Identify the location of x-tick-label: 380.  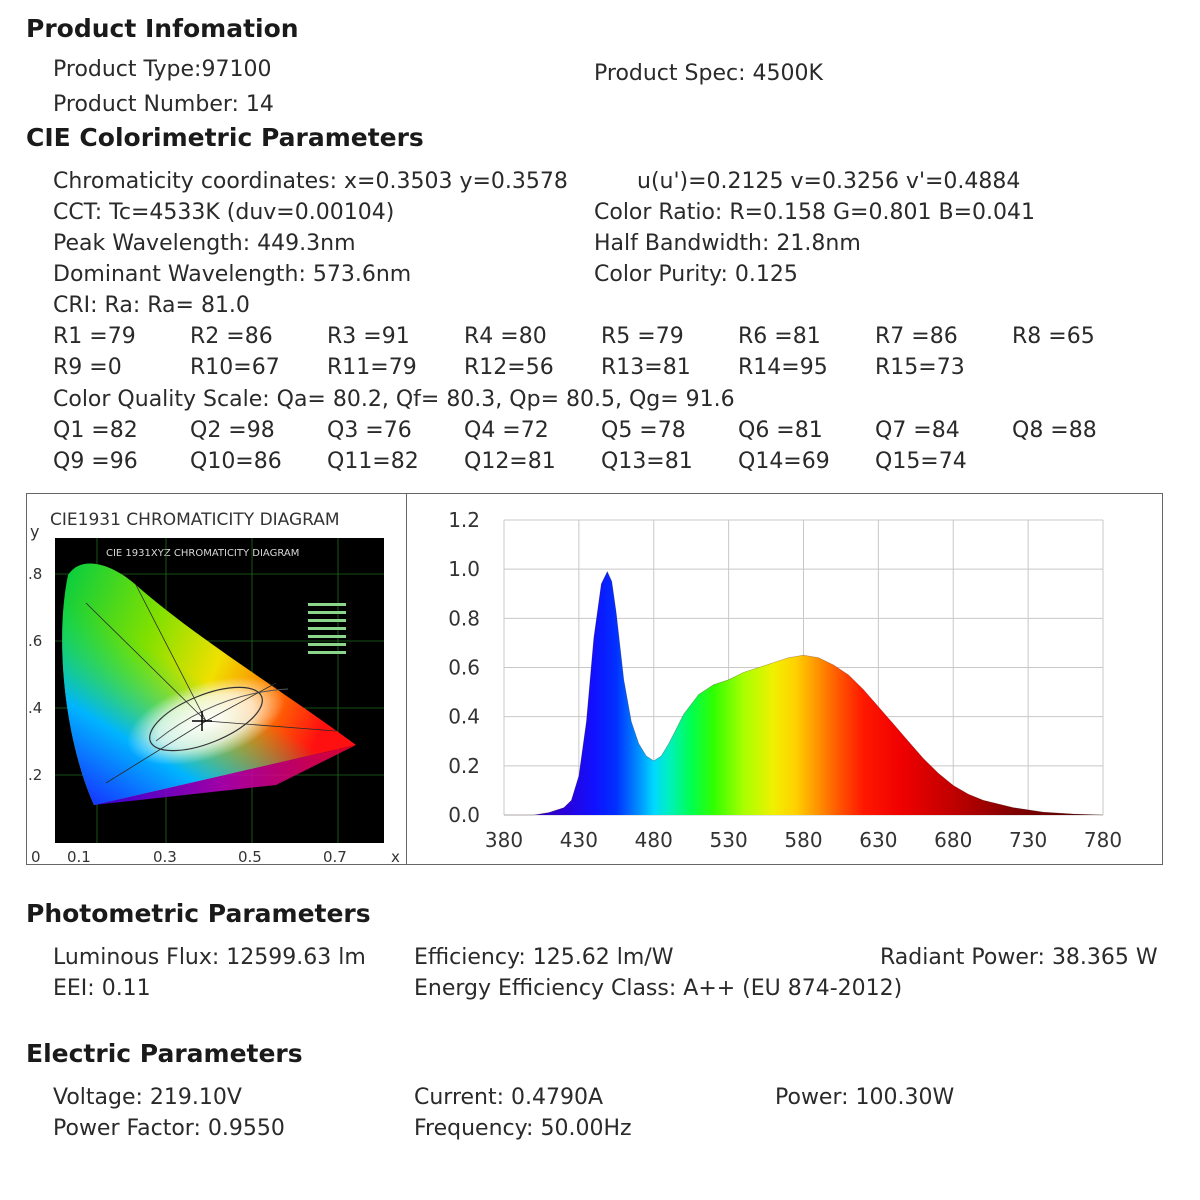
(504, 840).